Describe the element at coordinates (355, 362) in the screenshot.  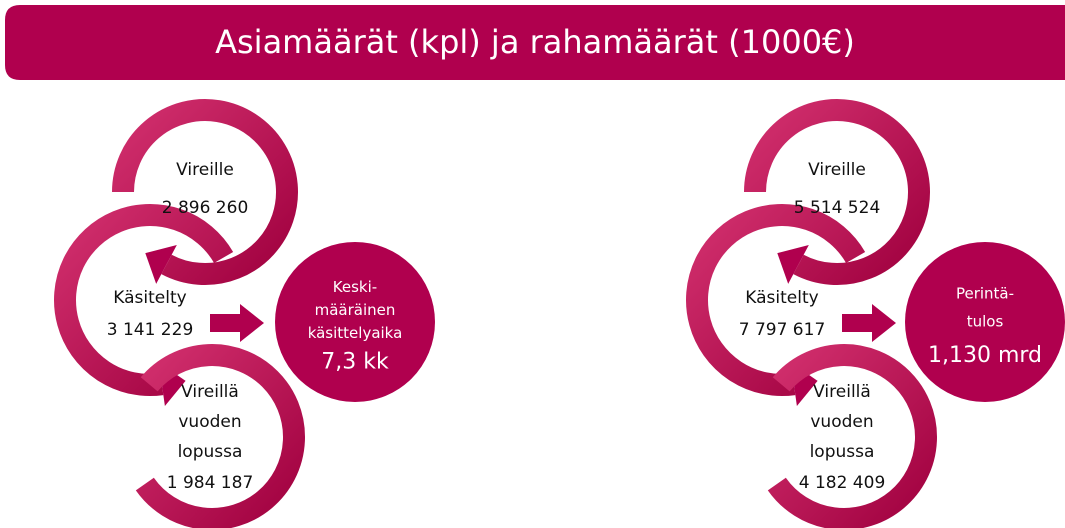
I see `result-text: 7,3 kk` at that location.